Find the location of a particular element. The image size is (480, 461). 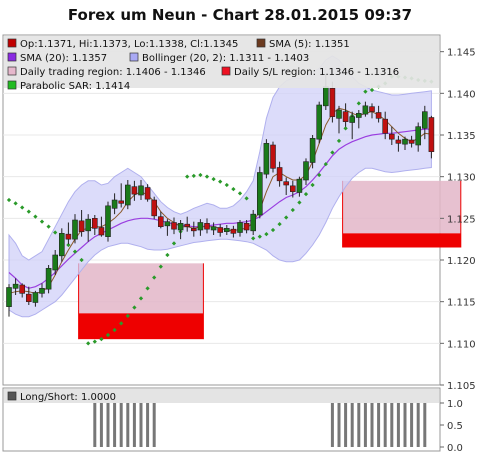

y-tick-label: 1.135 is located at coordinates (461, 136).